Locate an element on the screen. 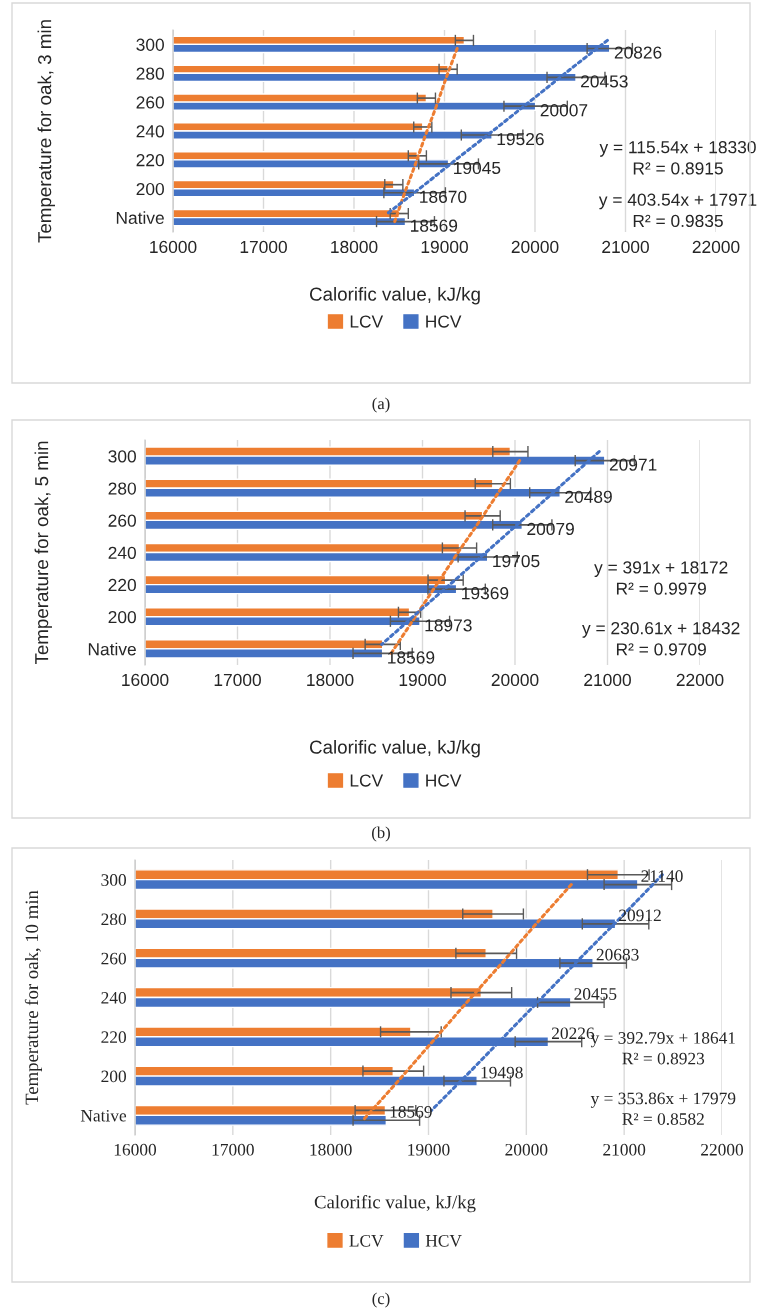 The height and width of the screenshot is (1312, 762). data-label: 20826 is located at coordinates (638, 52).